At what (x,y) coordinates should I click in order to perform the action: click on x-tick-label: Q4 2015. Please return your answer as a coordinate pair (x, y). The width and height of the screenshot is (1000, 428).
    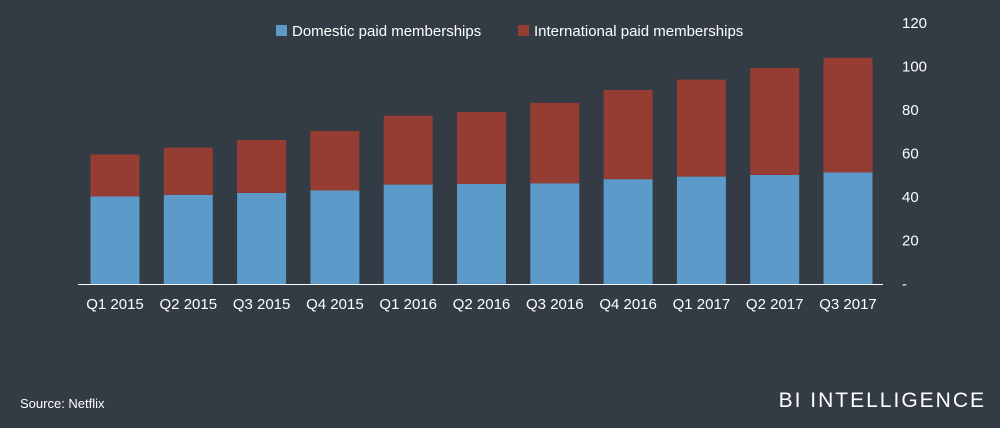
    Looking at the image, I should click on (335, 304).